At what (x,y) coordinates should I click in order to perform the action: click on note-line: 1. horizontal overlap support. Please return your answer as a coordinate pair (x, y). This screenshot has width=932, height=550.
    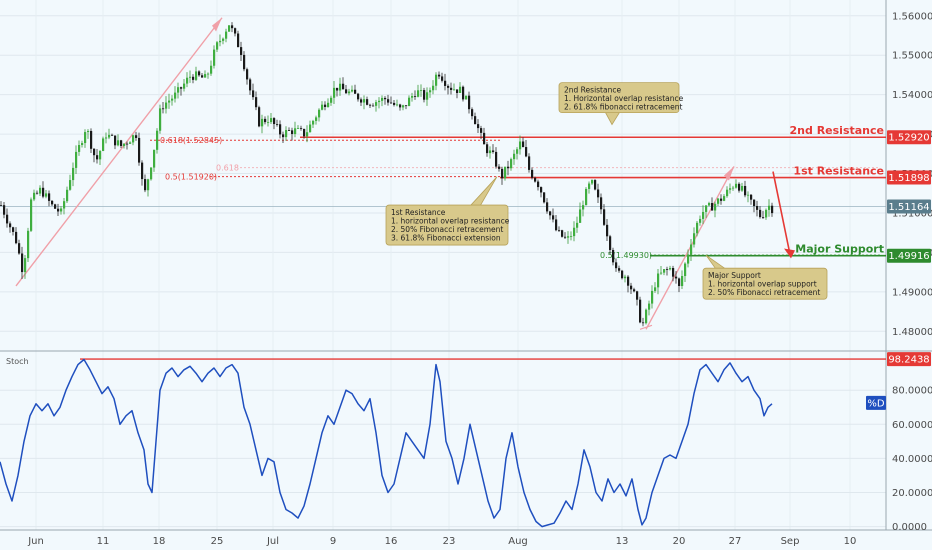
    Looking at the image, I should click on (762, 284).